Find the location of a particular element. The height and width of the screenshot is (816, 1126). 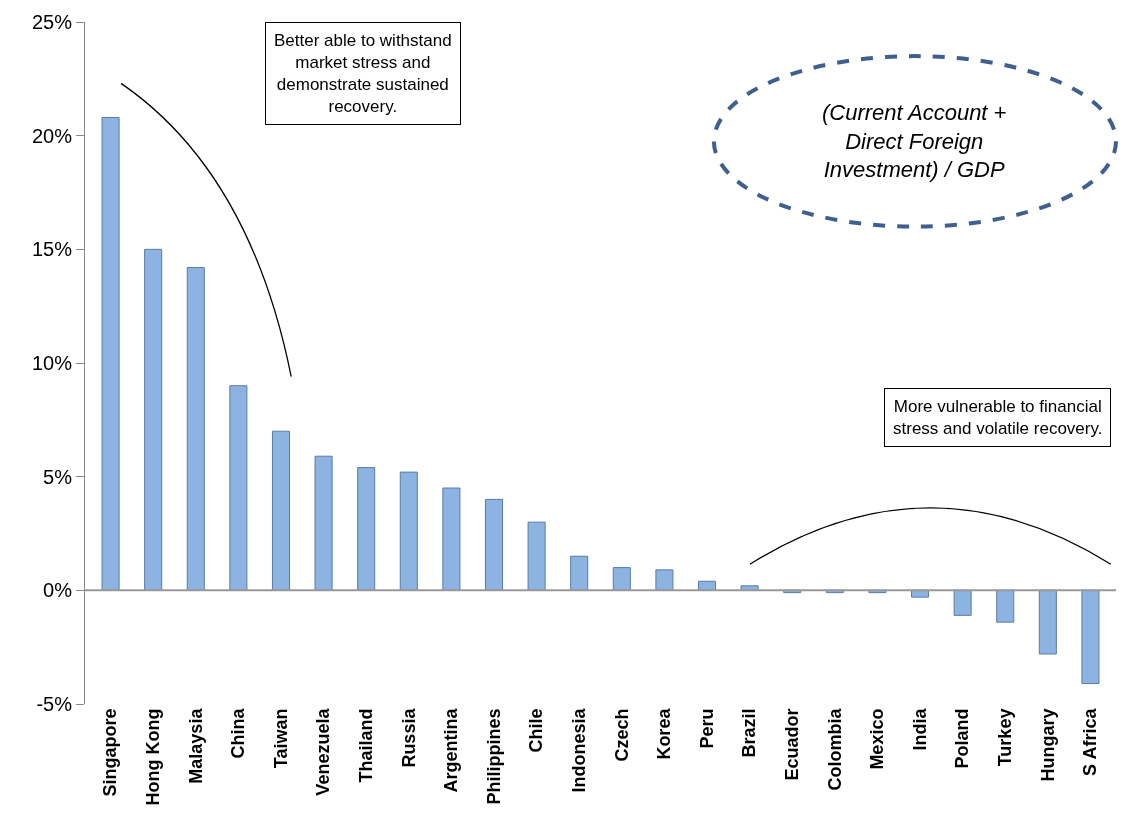

y-tick-label: 10% is located at coordinates (52, 363).